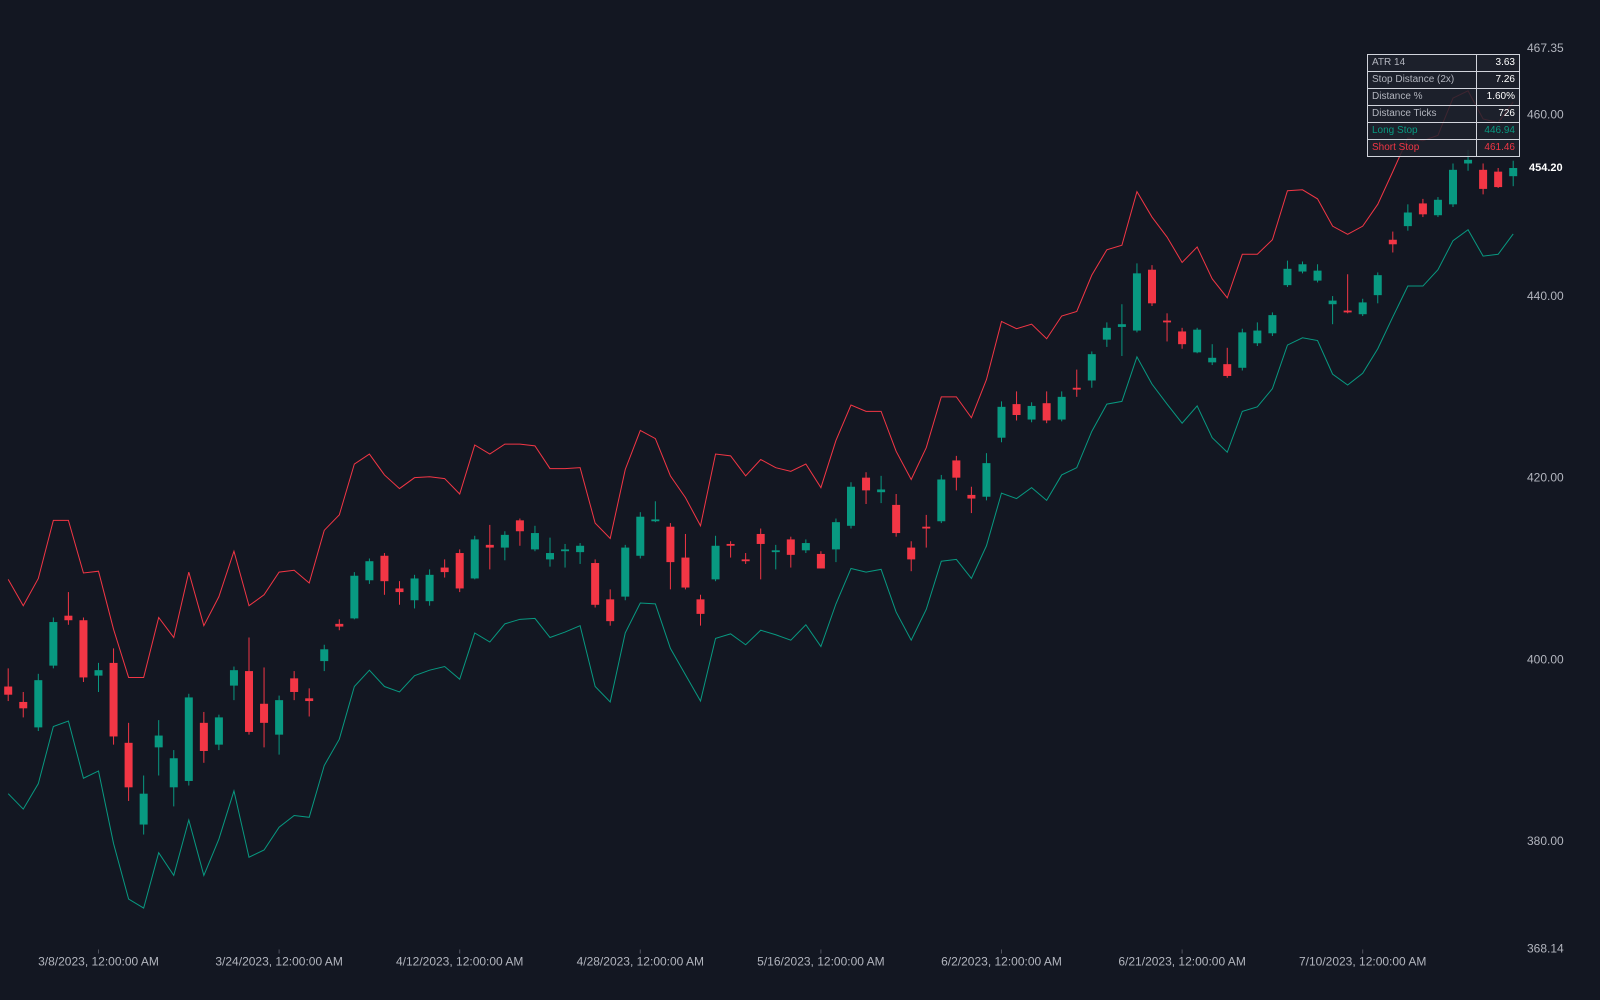 The width and height of the screenshot is (1600, 1000). What do you see at coordinates (459, 962) in the screenshot?
I see `x-tick-label: 4/12/2023, 12:00:00 AM` at bounding box center [459, 962].